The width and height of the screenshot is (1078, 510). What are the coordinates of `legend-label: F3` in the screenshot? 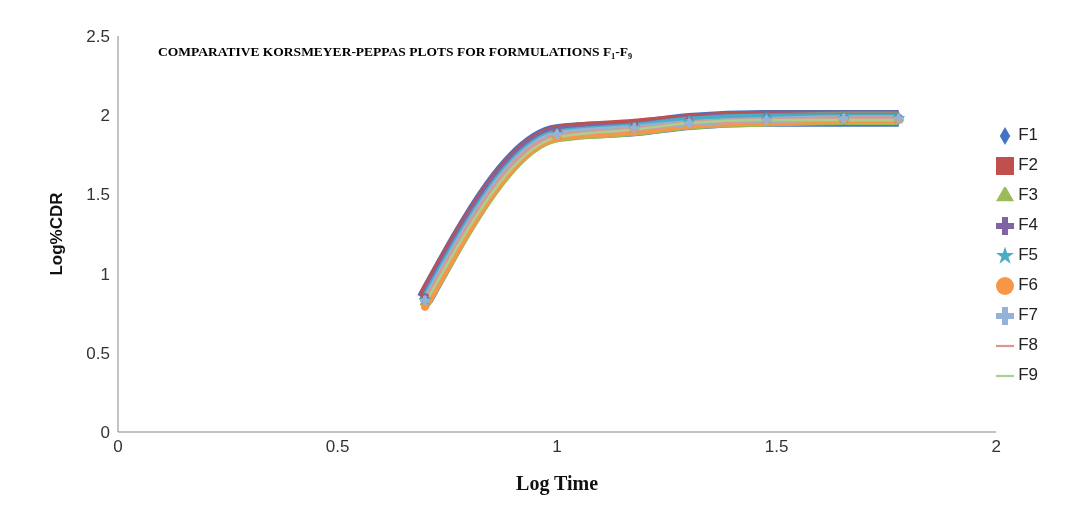 It's located at (1028, 194).